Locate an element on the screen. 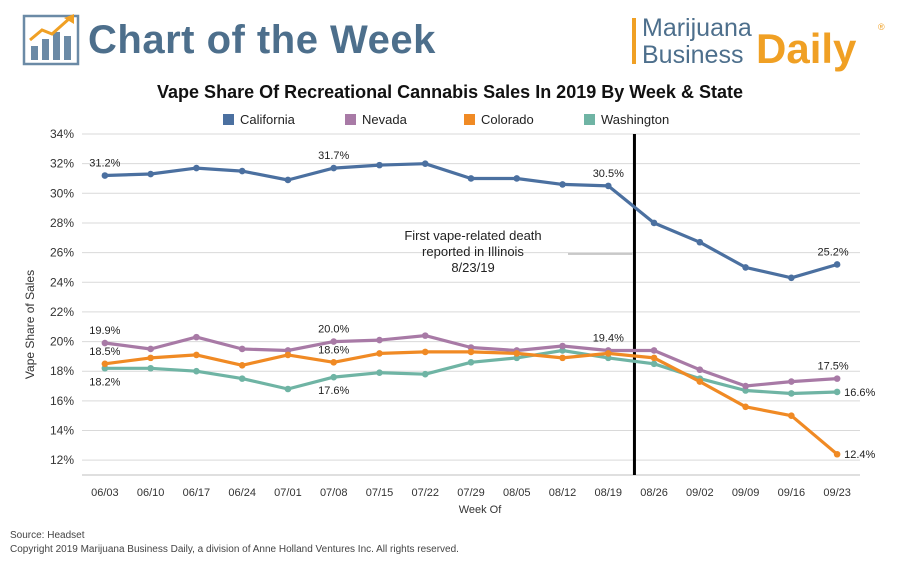  y-tick-label: 32% is located at coordinates (62, 164).